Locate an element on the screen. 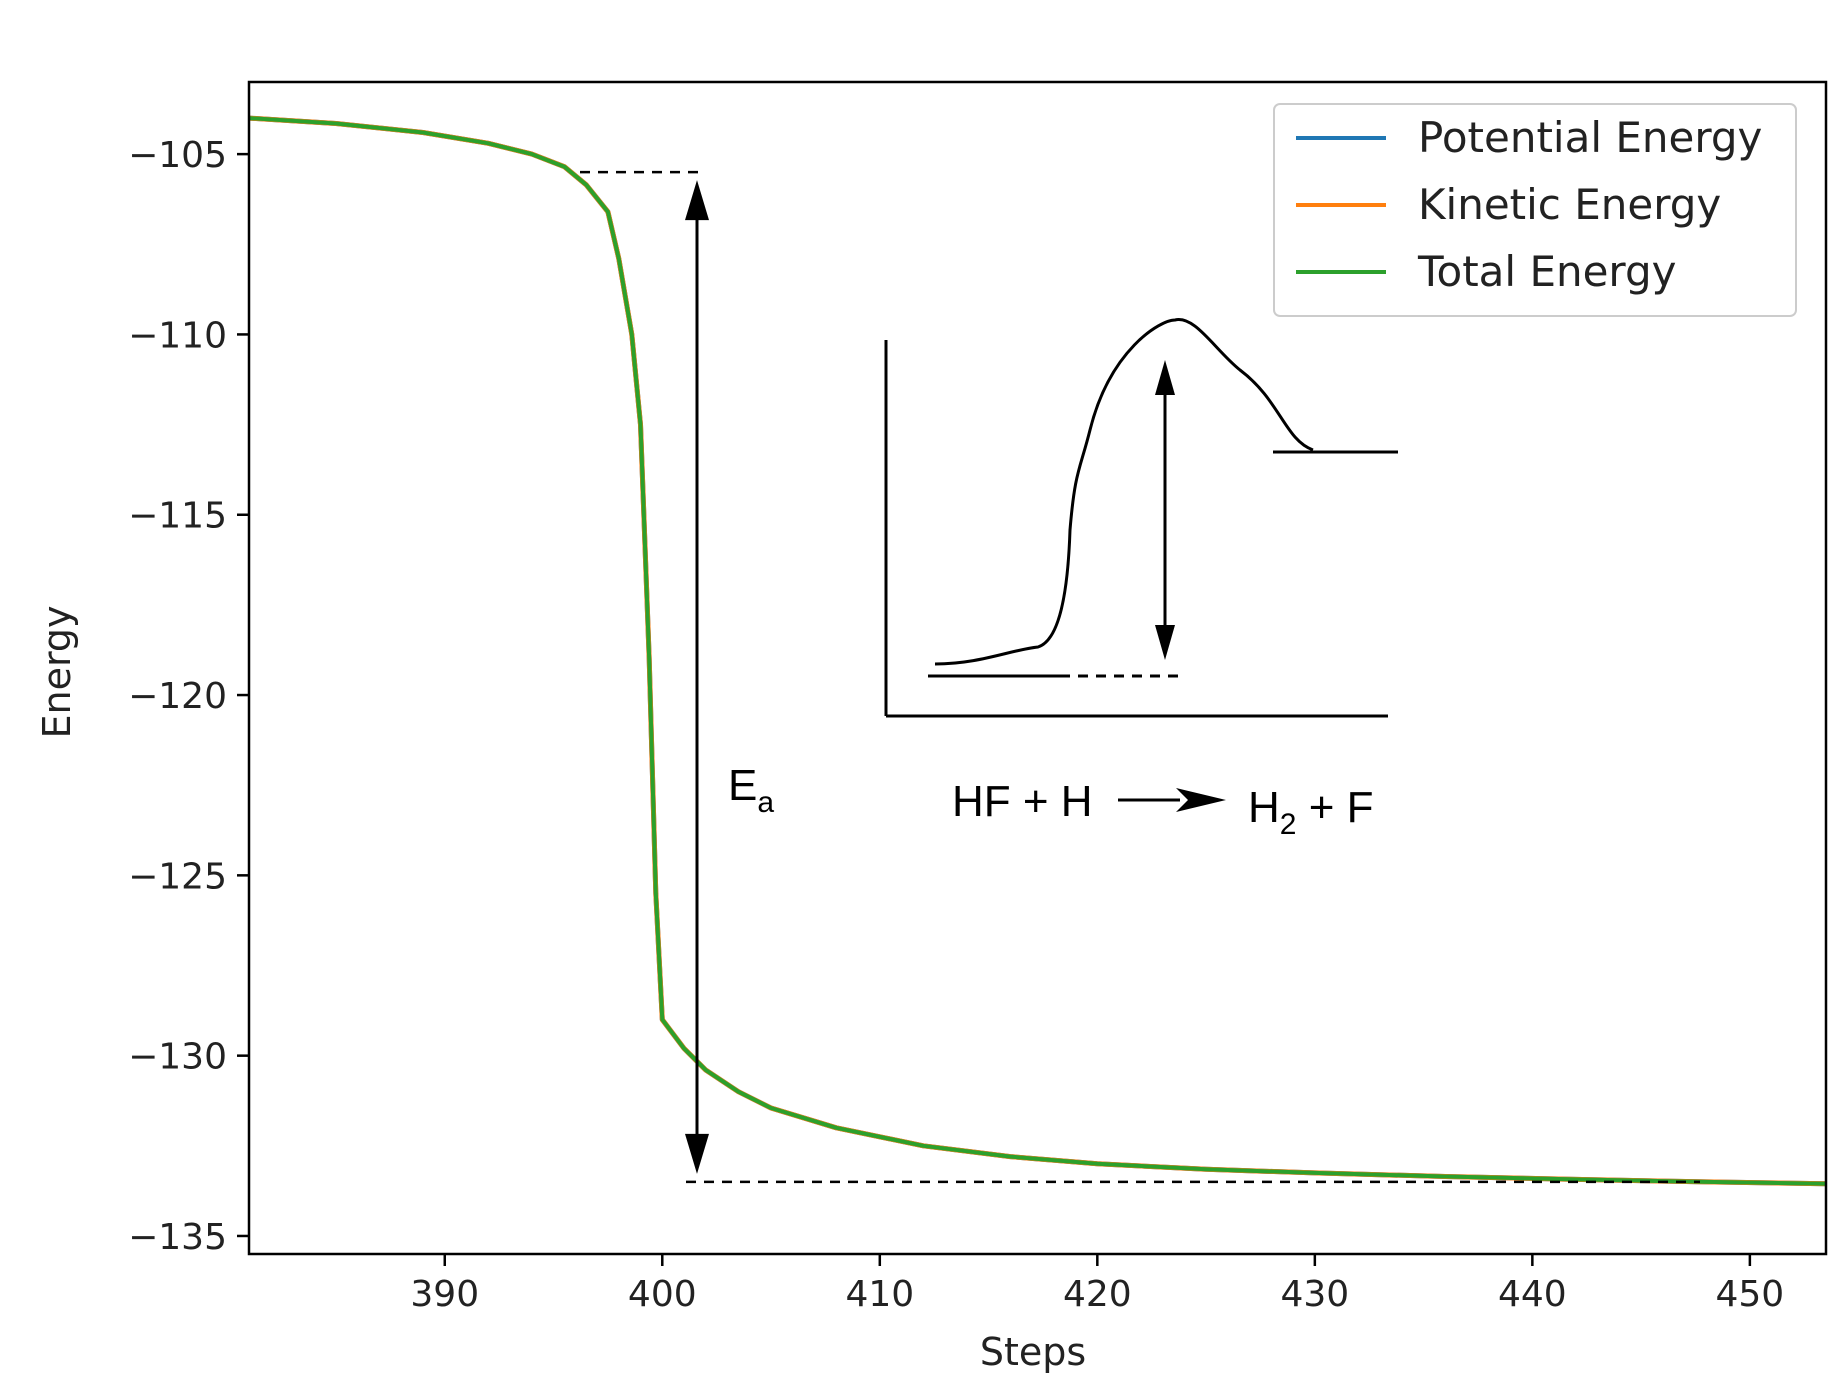 The width and height of the screenshot is (1843, 1384). legend-label: Kinetic Energy is located at coordinates (1569, 204).